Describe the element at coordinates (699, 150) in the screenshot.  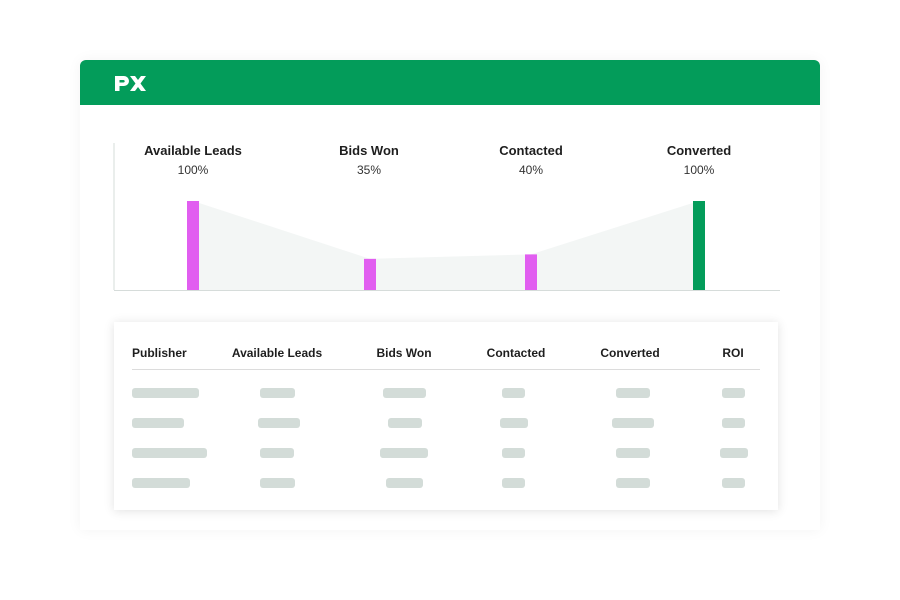
I see `stage-label: Converted` at that location.